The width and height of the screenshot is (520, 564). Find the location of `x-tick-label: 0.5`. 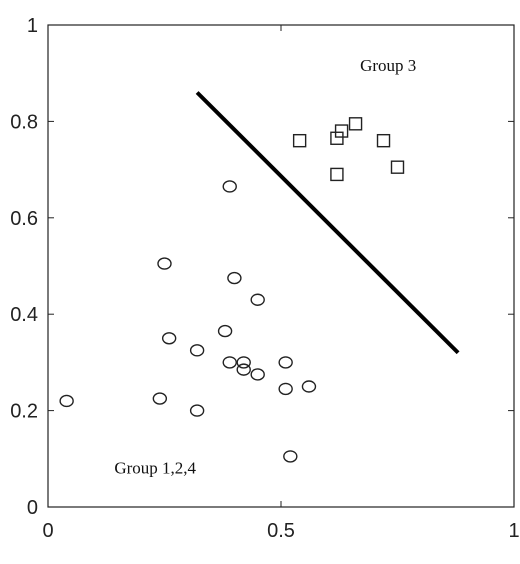

x-tick-label: 0.5 is located at coordinates (281, 531).